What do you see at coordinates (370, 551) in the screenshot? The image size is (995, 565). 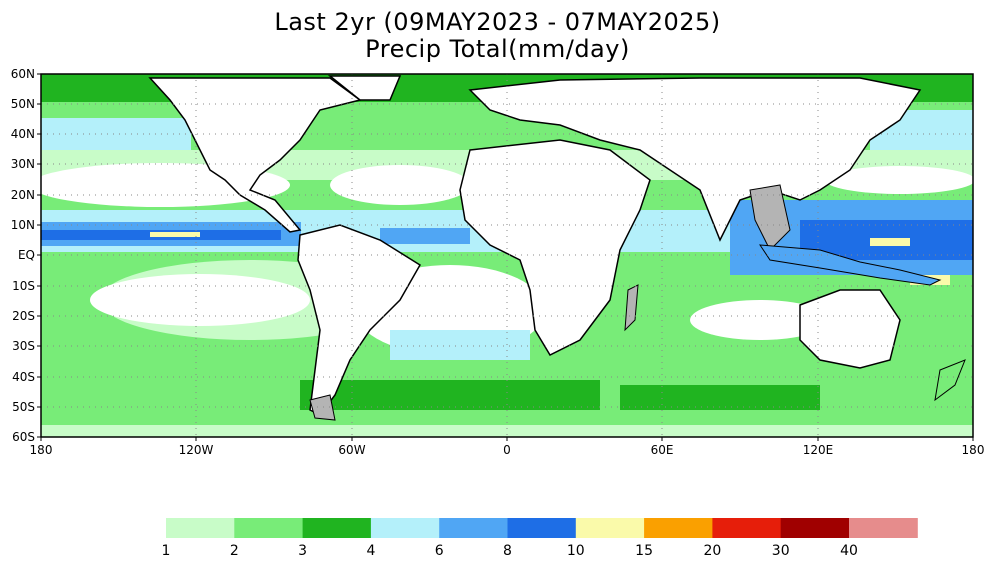 I see `colorbar-label: 4` at bounding box center [370, 551].